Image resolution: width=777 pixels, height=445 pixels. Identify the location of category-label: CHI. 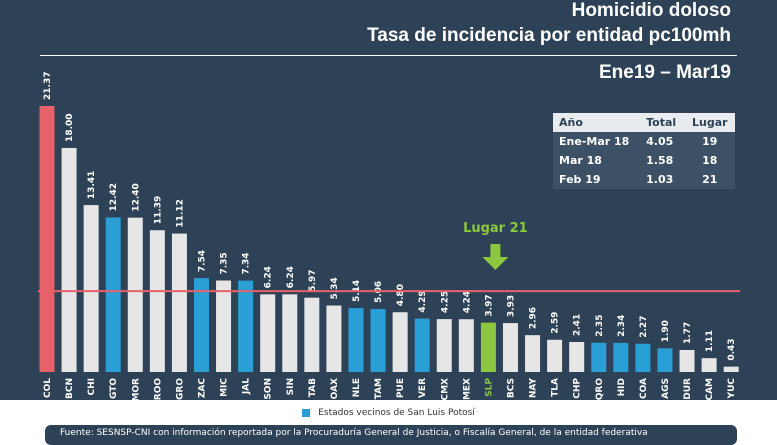
(92, 387).